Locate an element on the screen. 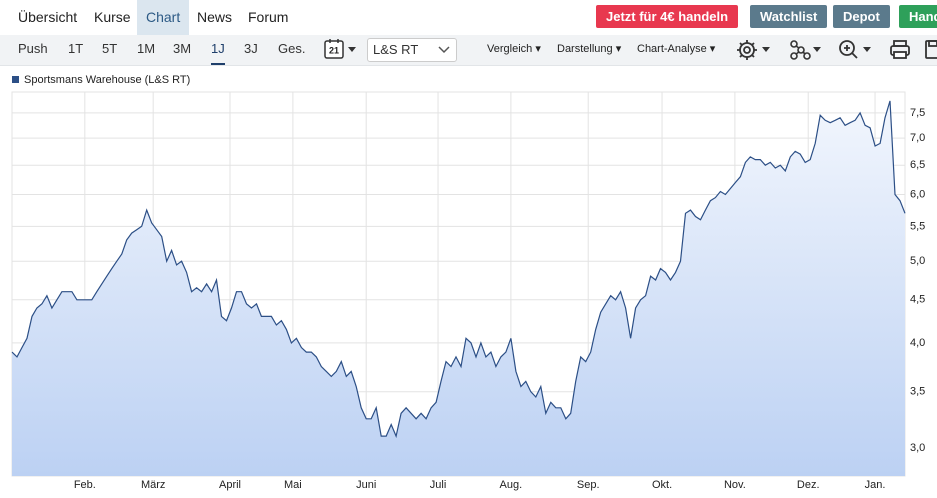 The image size is (937, 498). menu: Darstellung ▾ is located at coordinates (589, 49).